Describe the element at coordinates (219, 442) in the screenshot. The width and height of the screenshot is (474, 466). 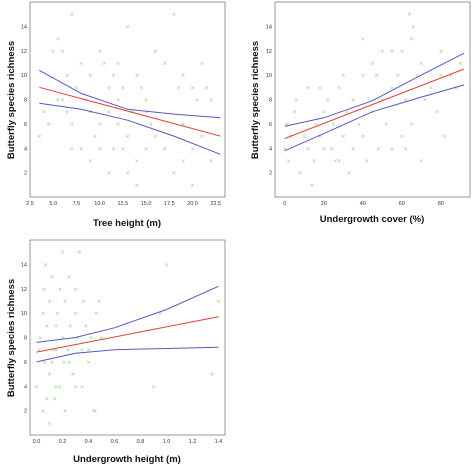
I see `x-tick-label: 1.4` at that location.